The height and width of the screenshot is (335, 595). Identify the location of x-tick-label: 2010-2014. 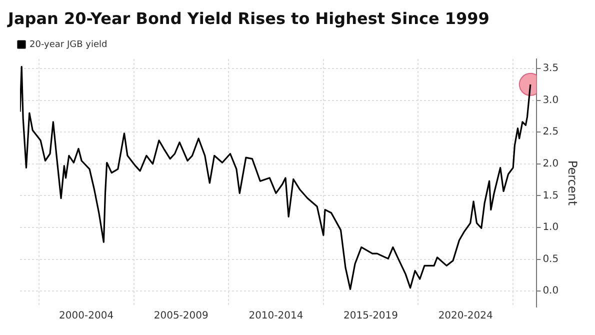
(276, 316).